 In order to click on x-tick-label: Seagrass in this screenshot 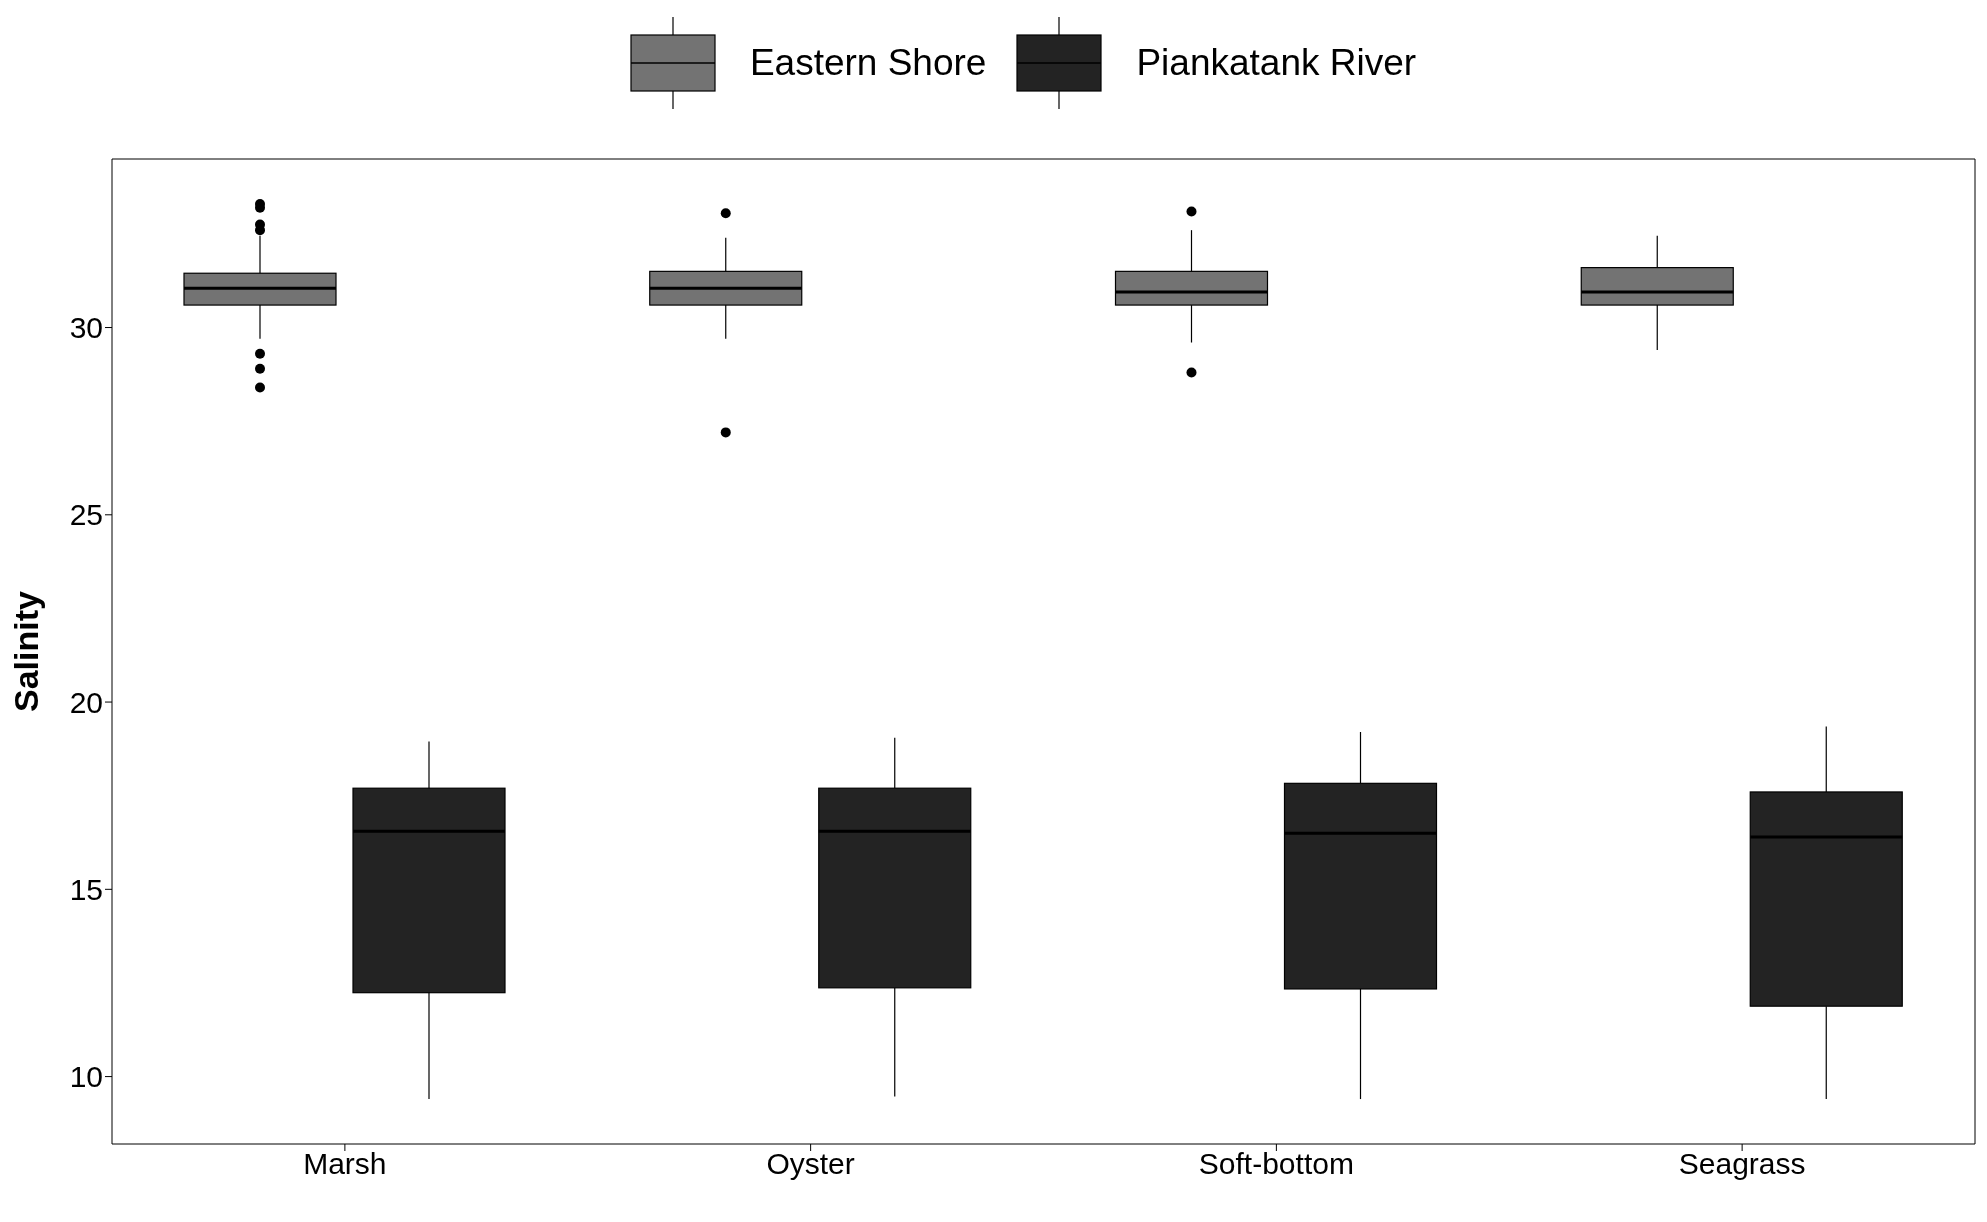, I will do `click(1742, 1164)`.